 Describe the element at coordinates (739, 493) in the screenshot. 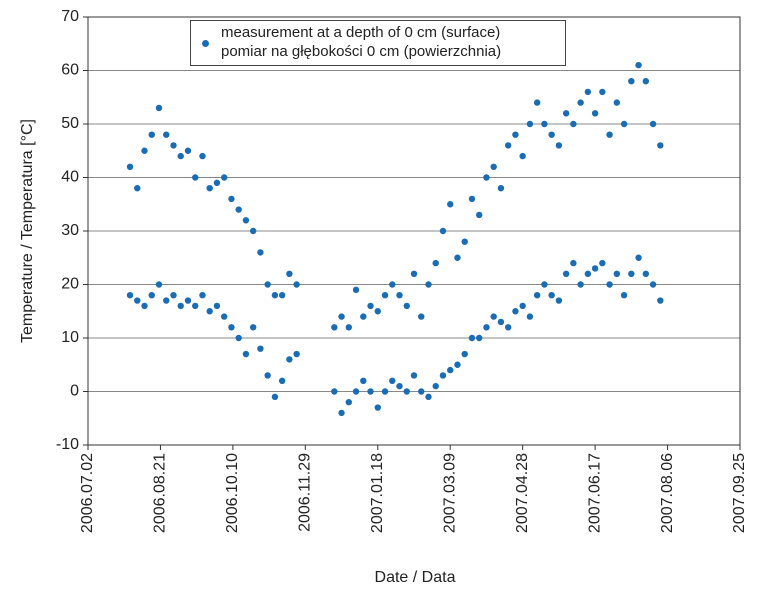

I see `x-tick-label: 2007.09.25` at that location.